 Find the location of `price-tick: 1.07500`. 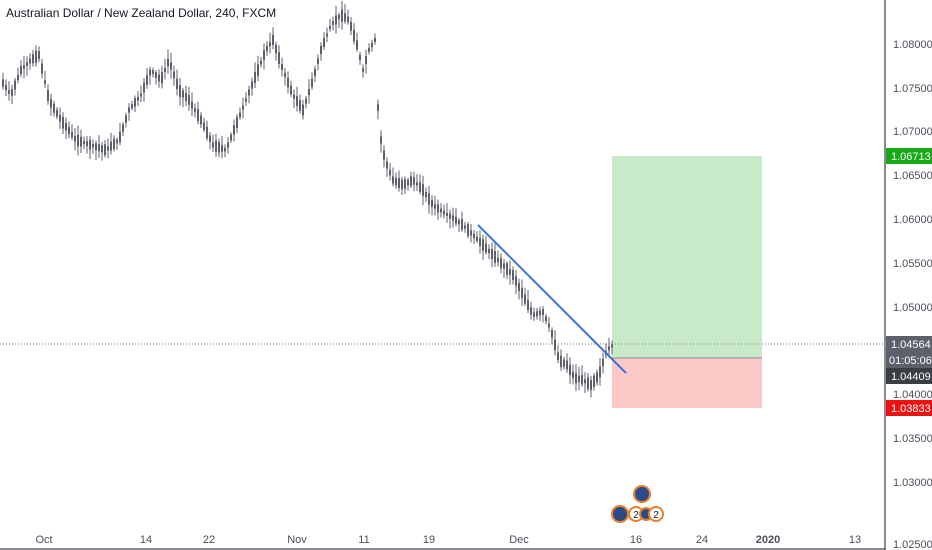

price-tick: 1.07500 is located at coordinates (912, 89).